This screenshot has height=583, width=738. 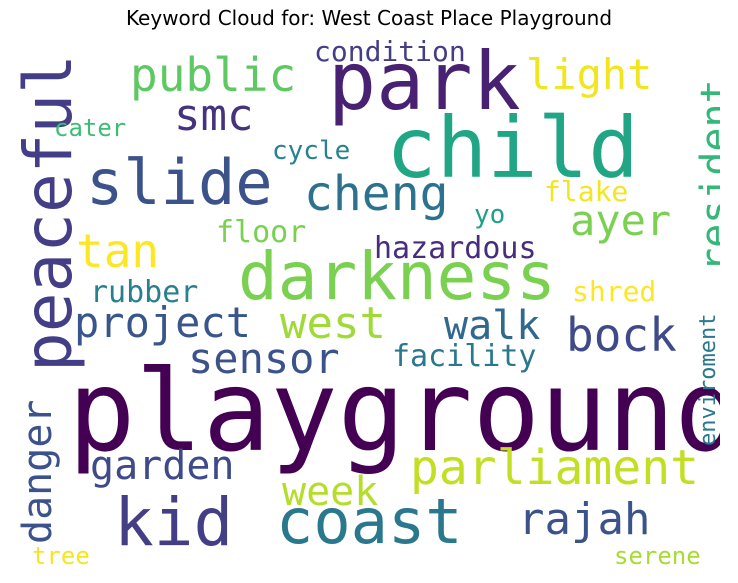 I want to click on word-enviroment: enviroment, so click(x=708, y=379).